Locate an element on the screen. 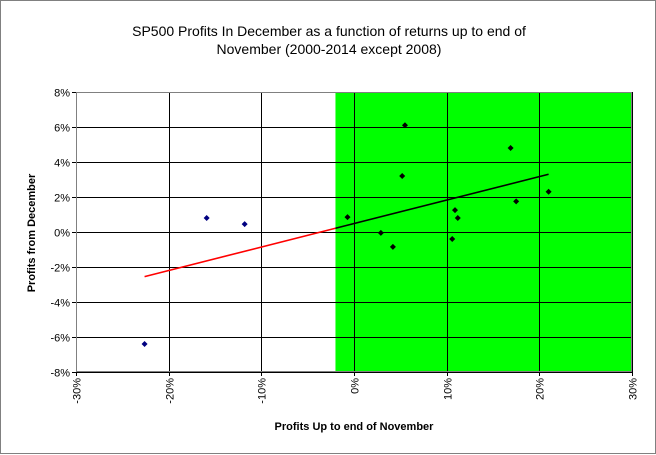 The image size is (656, 455). chart-title-line-2: November (2000-2014 except 2008) is located at coordinates (329, 49).